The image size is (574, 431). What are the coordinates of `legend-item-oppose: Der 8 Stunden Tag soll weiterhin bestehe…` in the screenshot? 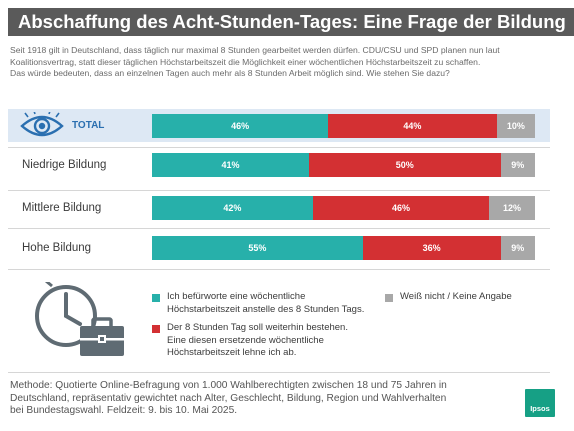 It's located at (257, 341).